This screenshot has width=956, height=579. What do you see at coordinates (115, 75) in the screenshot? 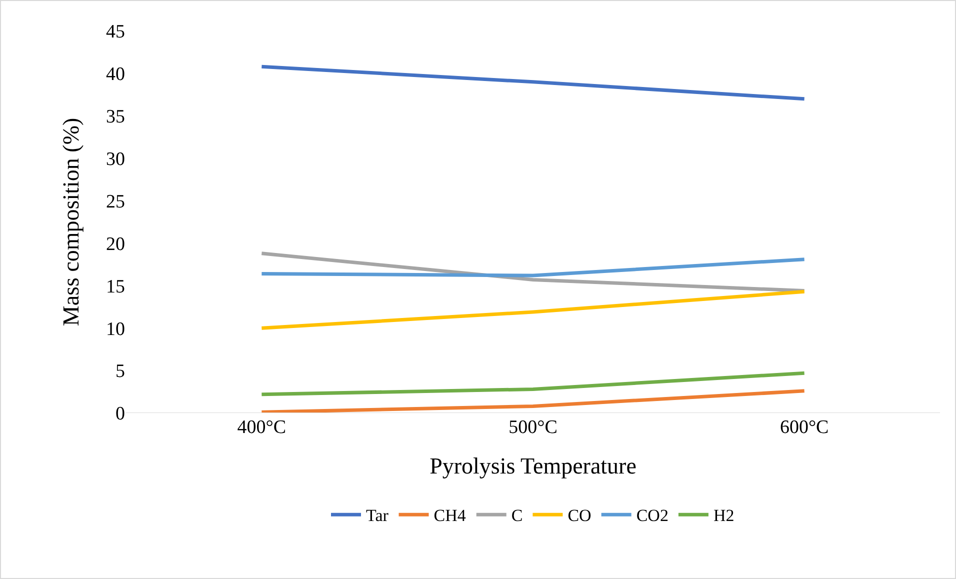
I see `y-tick-label: 40` at bounding box center [115, 75].